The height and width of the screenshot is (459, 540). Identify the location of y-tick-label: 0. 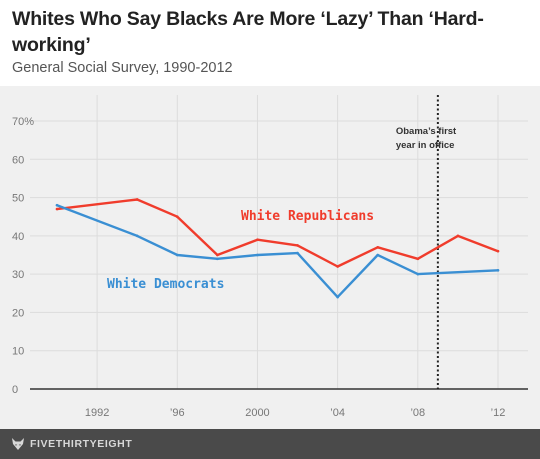
(15, 390).